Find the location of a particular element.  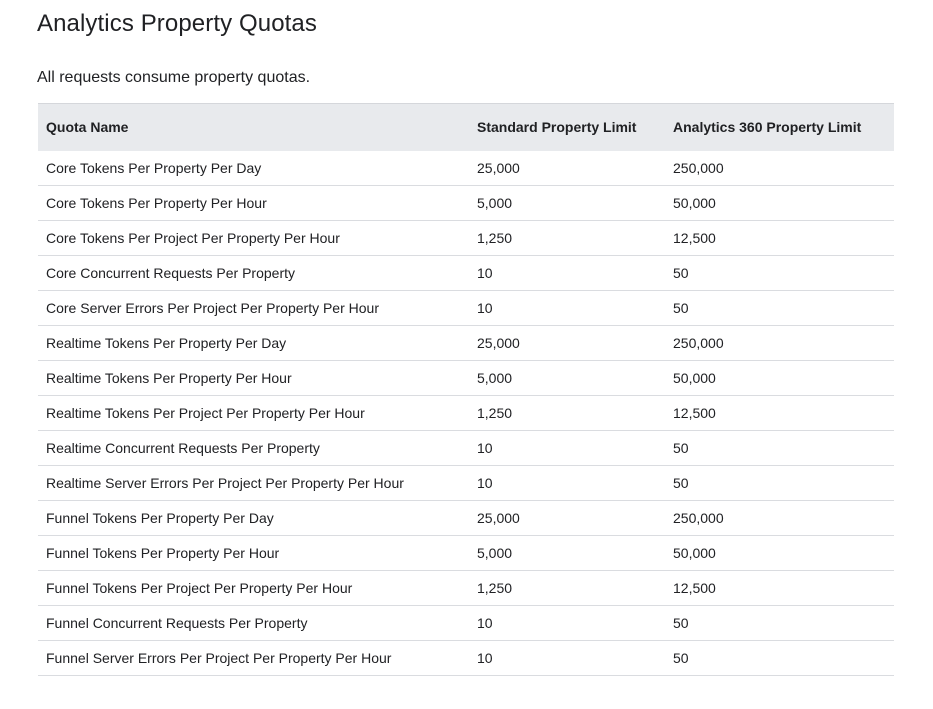

page-title: Analytics Property Quotas is located at coordinates (177, 23).